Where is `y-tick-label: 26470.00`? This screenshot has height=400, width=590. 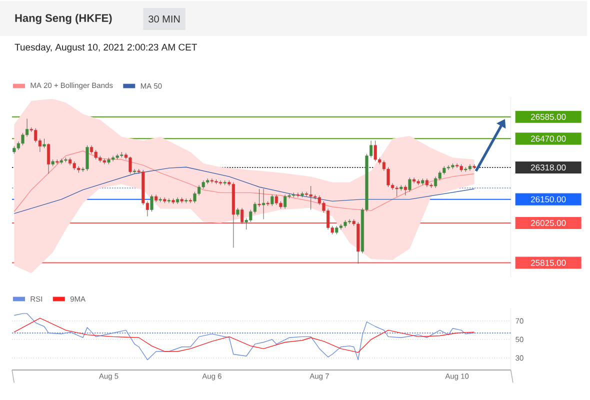 y-tick-label: 26470.00 is located at coordinates (548, 139).